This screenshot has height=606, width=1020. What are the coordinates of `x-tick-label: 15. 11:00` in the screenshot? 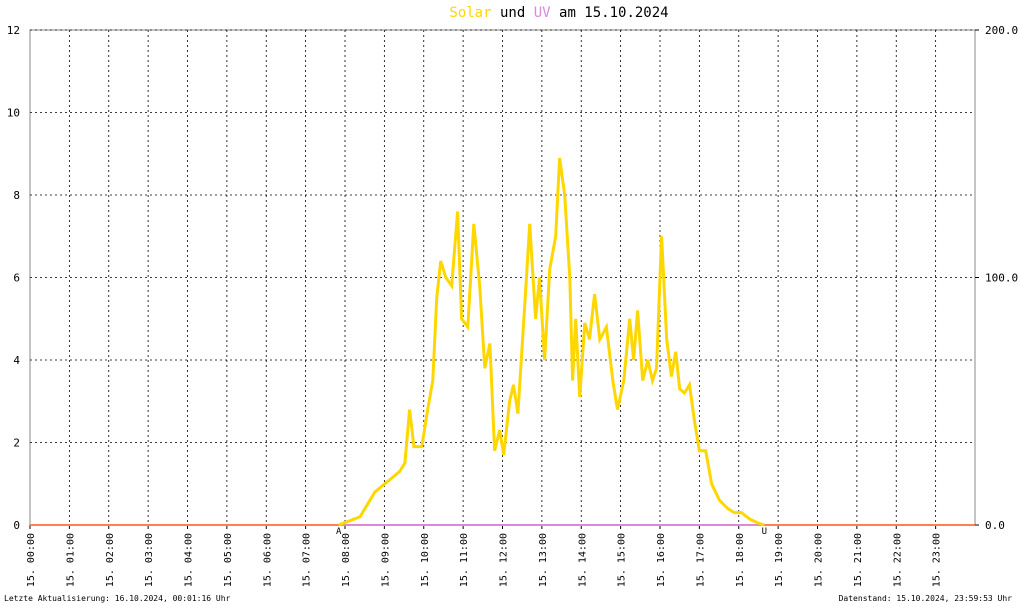 It's located at (464, 560).